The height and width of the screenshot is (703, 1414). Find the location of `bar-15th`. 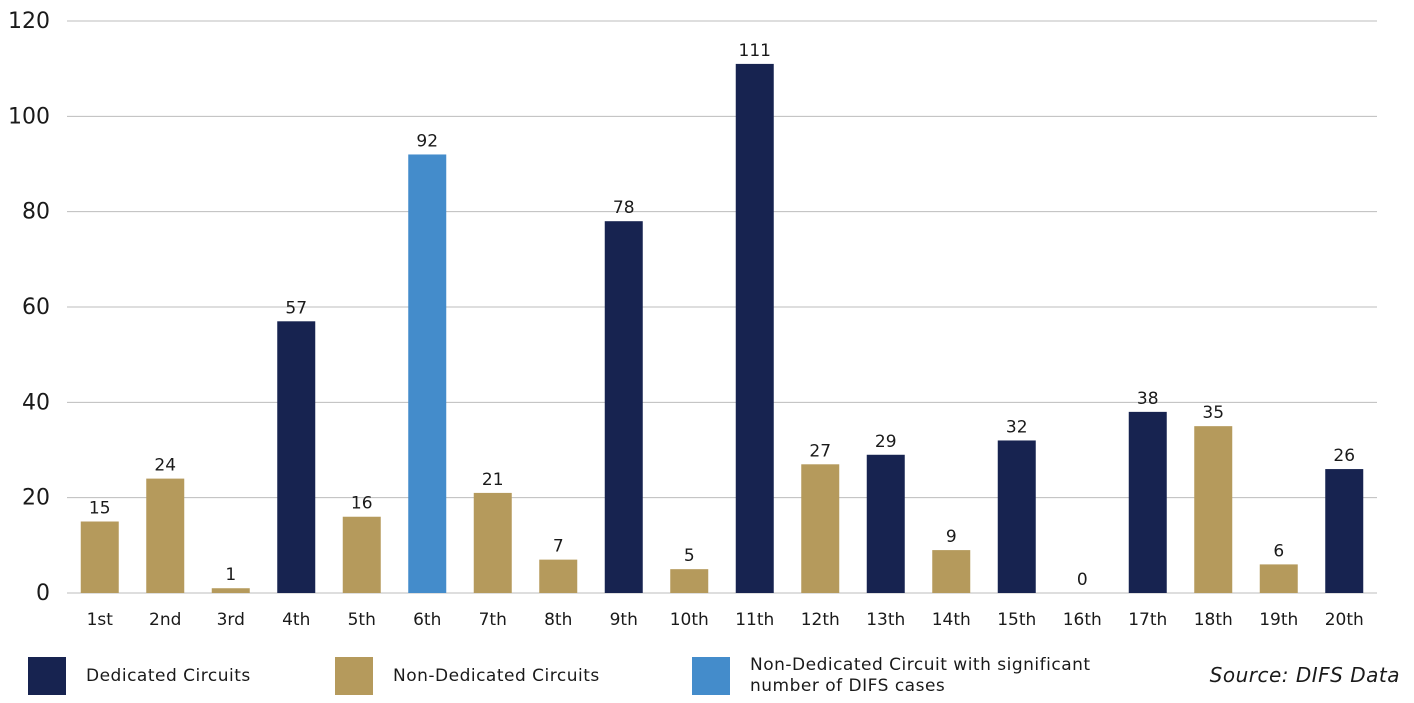

bar-15th is located at coordinates (1016, 516).